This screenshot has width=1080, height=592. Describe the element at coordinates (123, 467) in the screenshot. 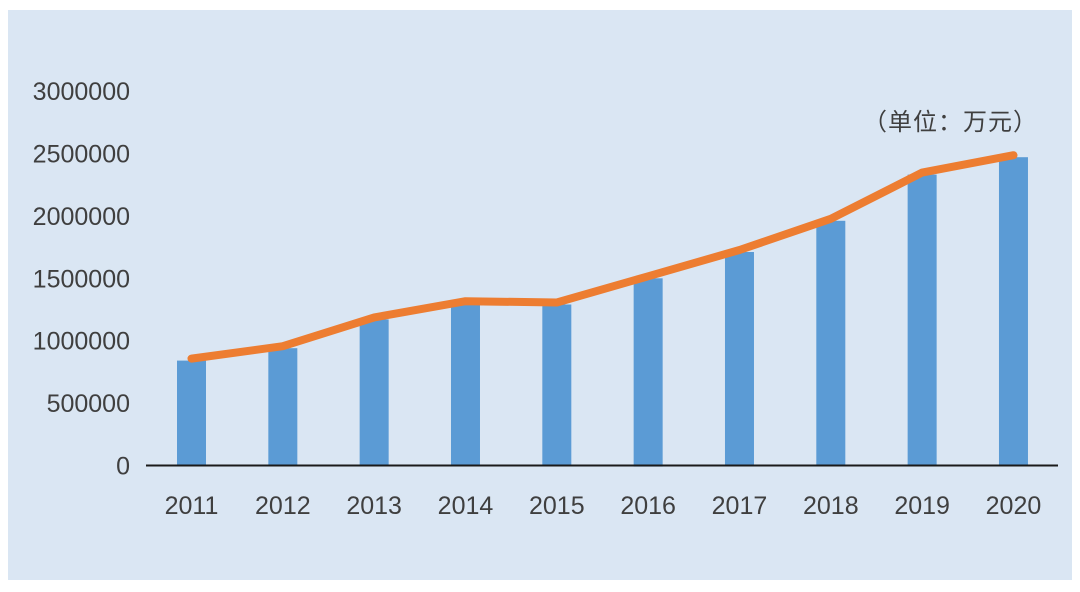

I see `y-tick-label: 0` at that location.